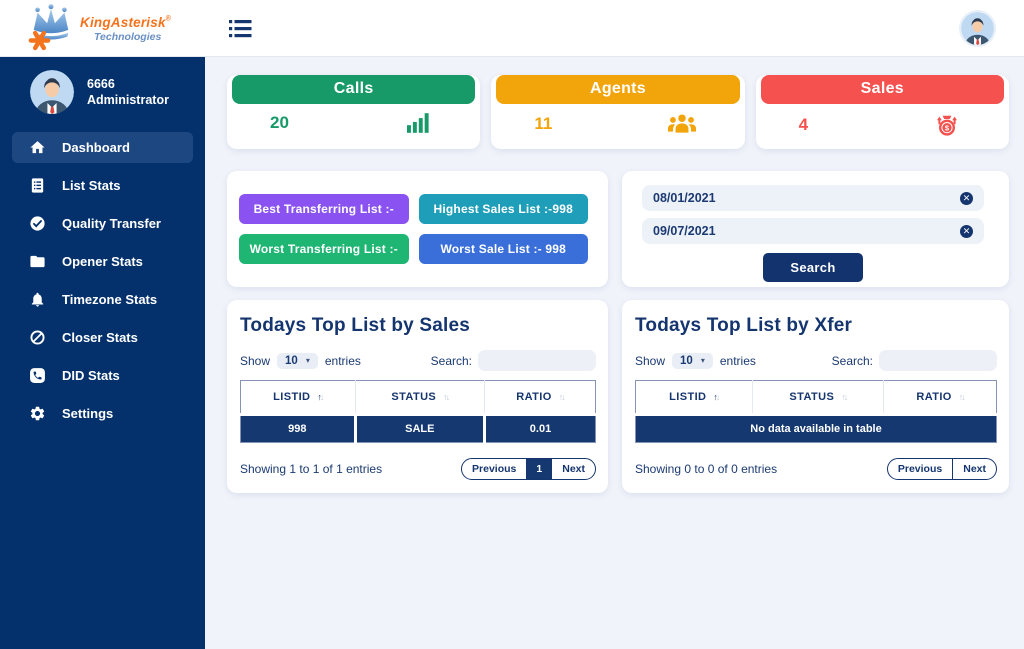 The height and width of the screenshot is (649, 1024). I want to click on date-from-field: ✕, so click(813, 198).